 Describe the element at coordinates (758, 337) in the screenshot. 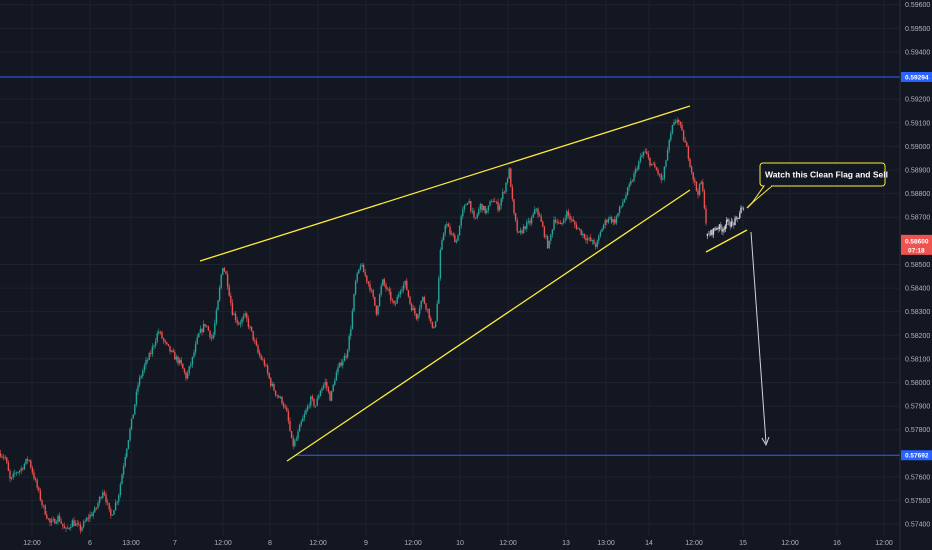

I see `projection-arrow-line` at that location.